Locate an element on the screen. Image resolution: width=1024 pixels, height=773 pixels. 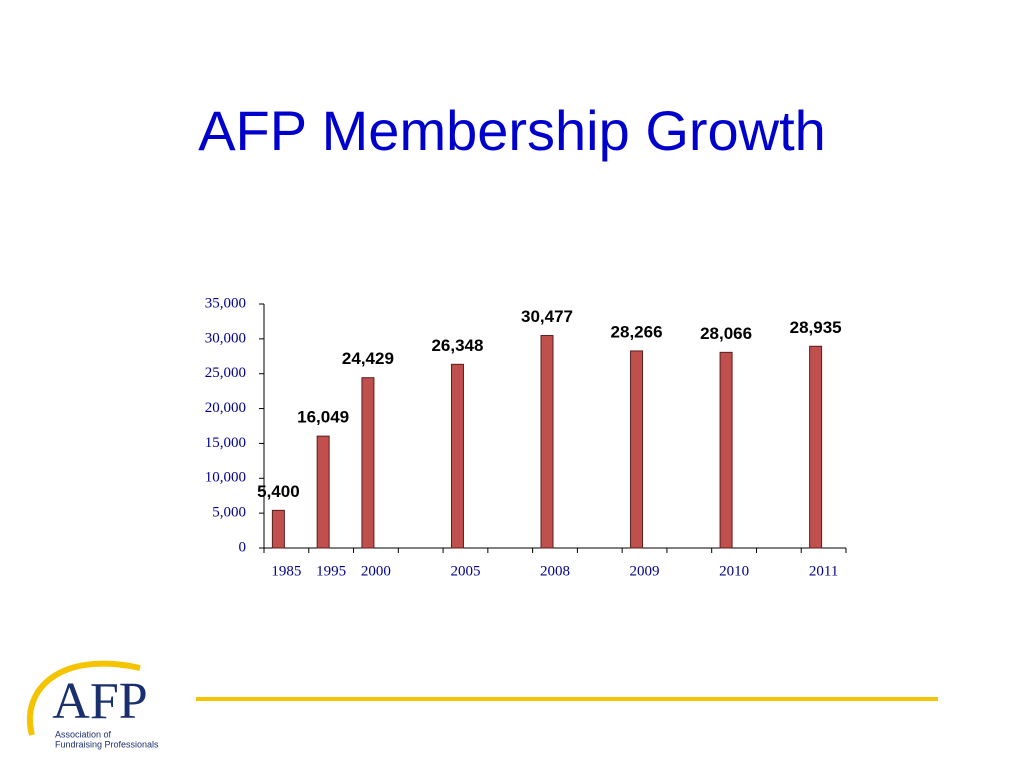
y-tick-label: 5,000 is located at coordinates (229, 513).